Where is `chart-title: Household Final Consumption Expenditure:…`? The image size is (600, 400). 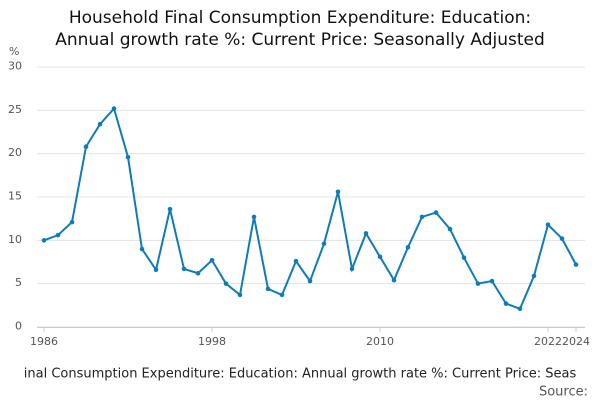
chart-title: Household Final Consumption Expenditure:… is located at coordinates (300, 18).